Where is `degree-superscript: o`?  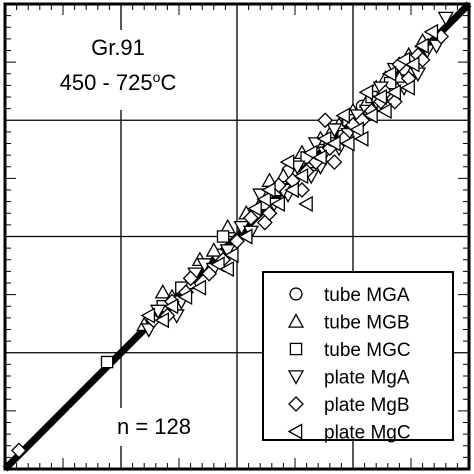
degree-superscript: o is located at coordinates (157, 77).